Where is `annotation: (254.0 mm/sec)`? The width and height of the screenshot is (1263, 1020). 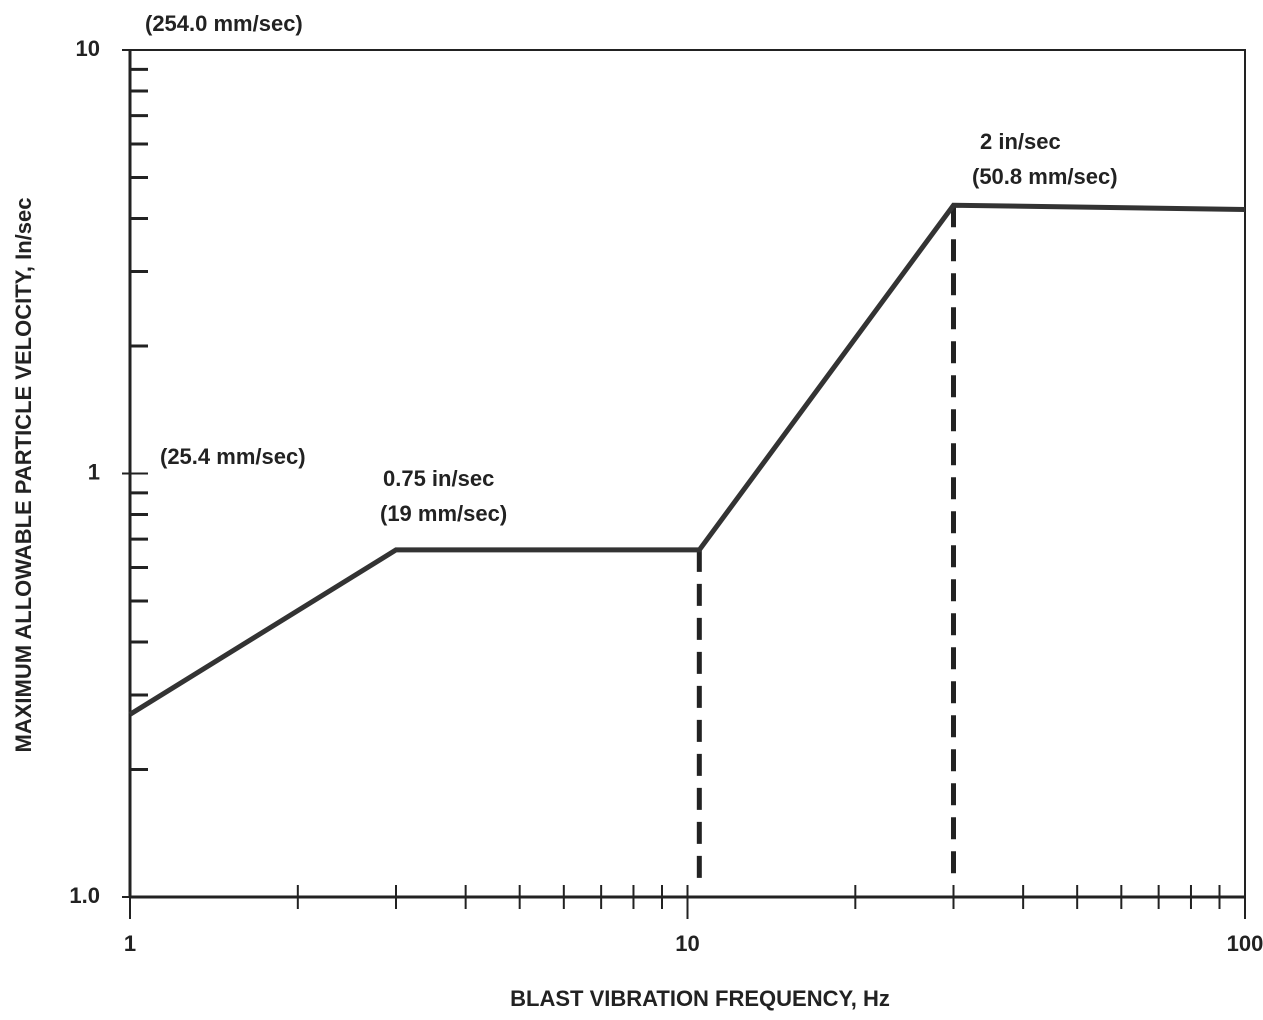
annotation: (254.0 mm/sec) is located at coordinates (224, 23).